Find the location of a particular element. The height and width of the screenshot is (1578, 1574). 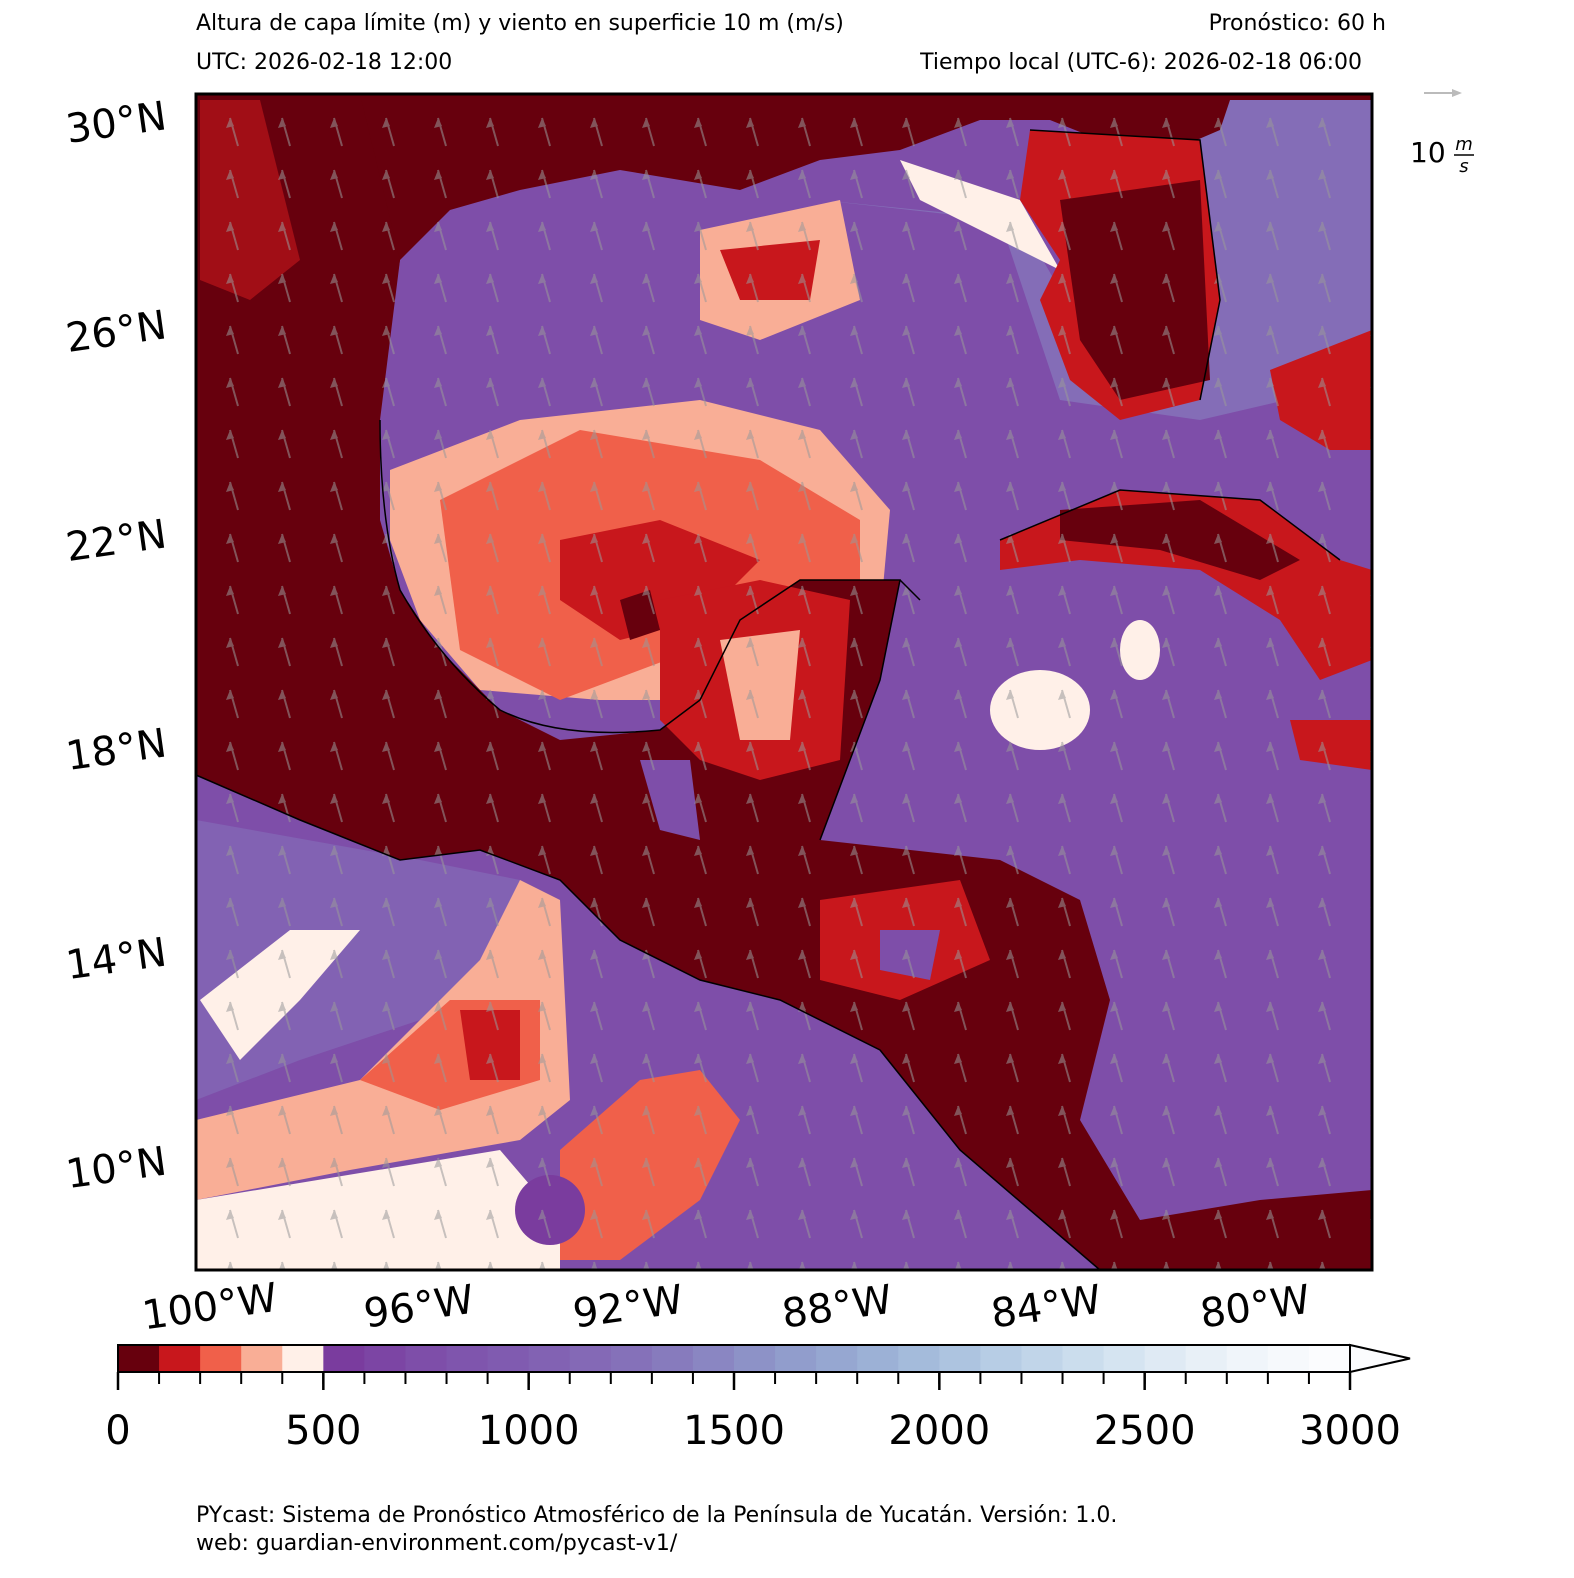

lon-label: 80°W is located at coordinates (1255, 1307).